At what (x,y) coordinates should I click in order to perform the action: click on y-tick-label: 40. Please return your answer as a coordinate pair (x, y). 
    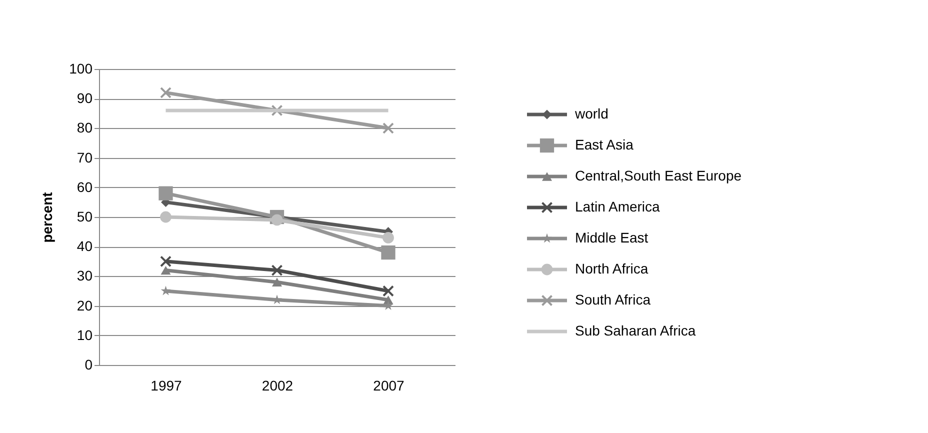
    Looking at the image, I should click on (84, 246).